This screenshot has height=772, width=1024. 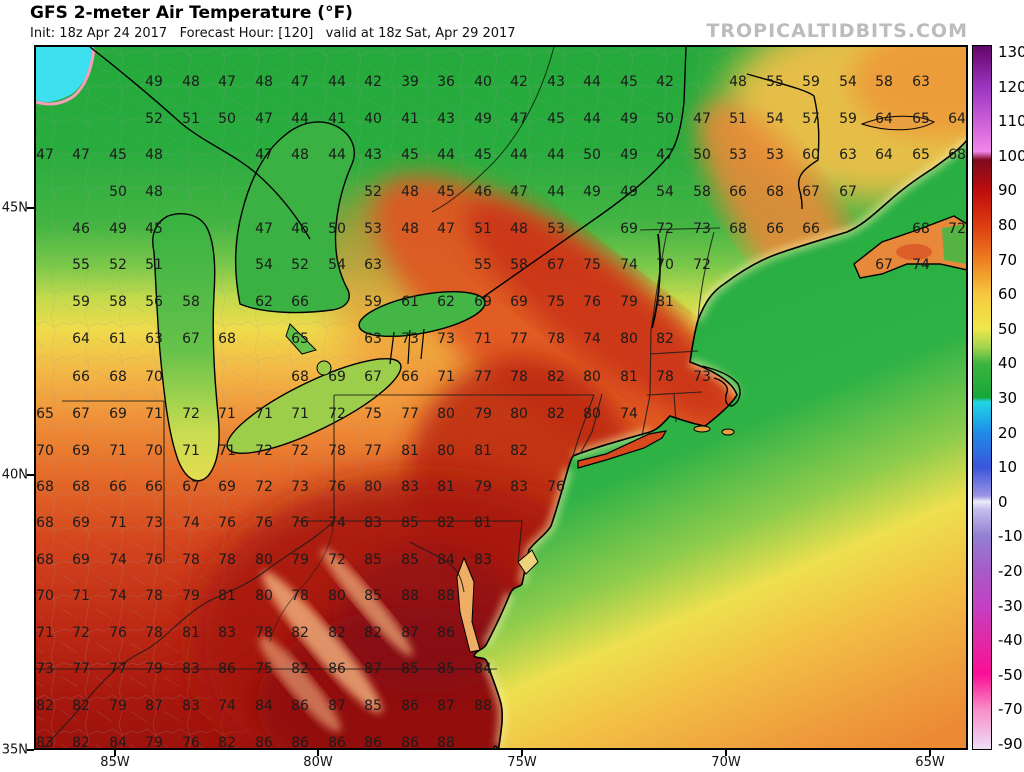 What do you see at coordinates (811, 229) in the screenshot?
I see `station-temp: 66` at bounding box center [811, 229].